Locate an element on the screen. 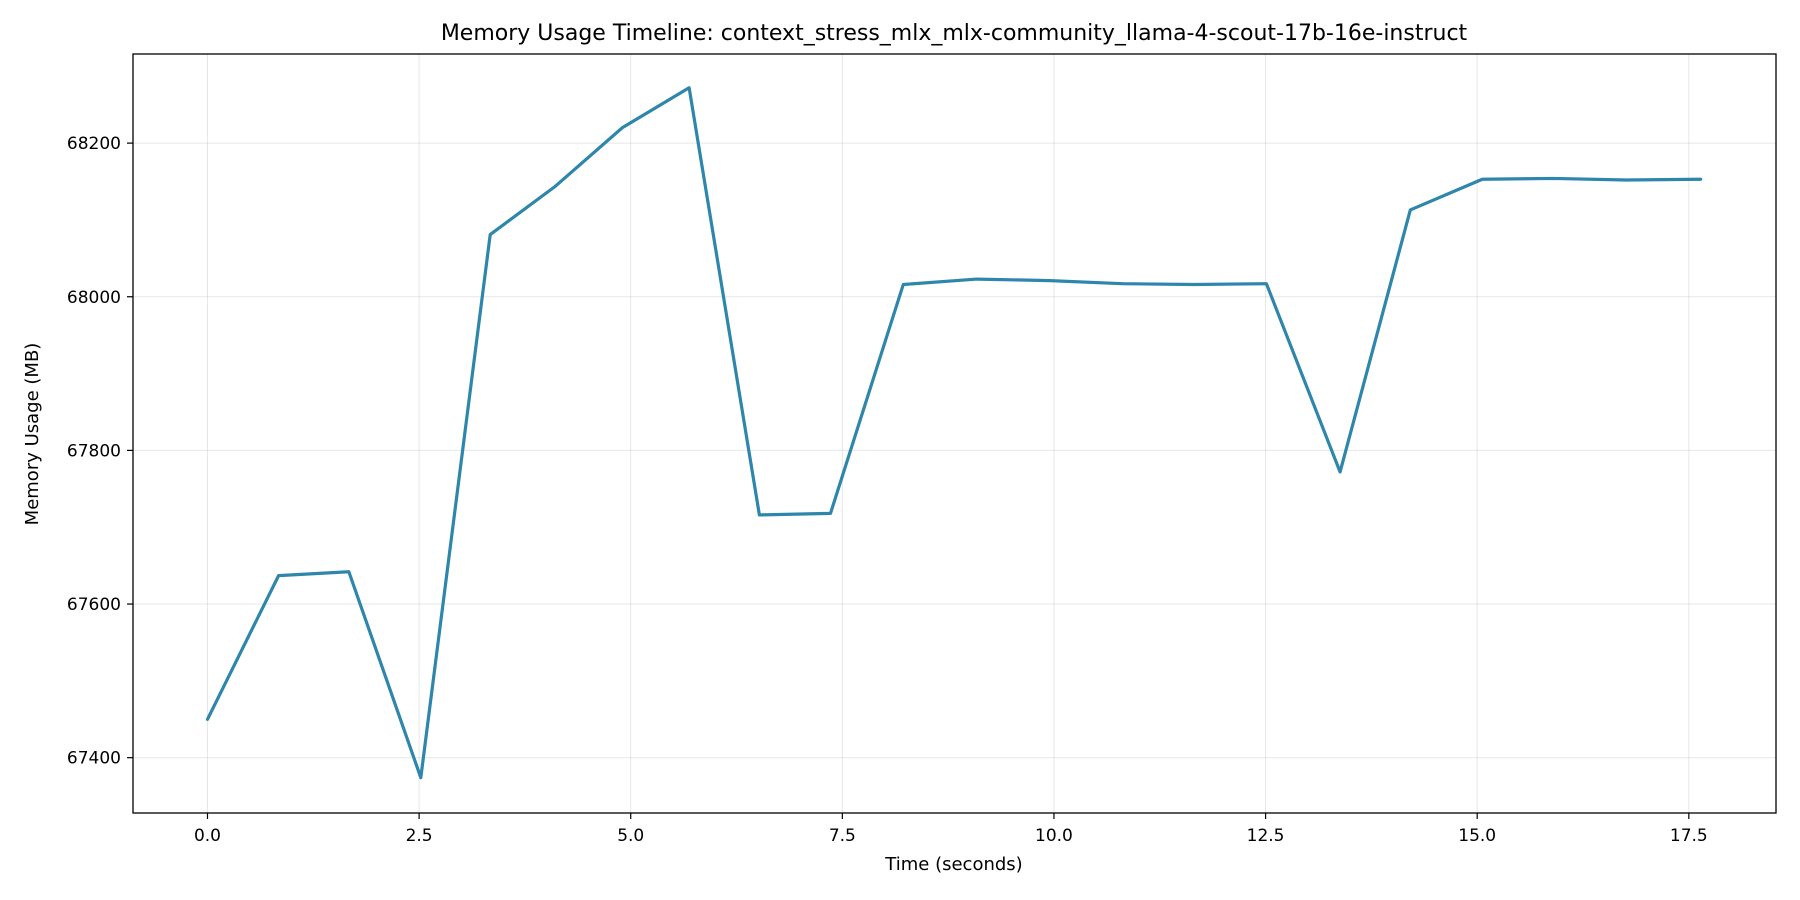 This screenshot has height=900, width=1800. x-tick-label: 15.0 is located at coordinates (1477, 836).